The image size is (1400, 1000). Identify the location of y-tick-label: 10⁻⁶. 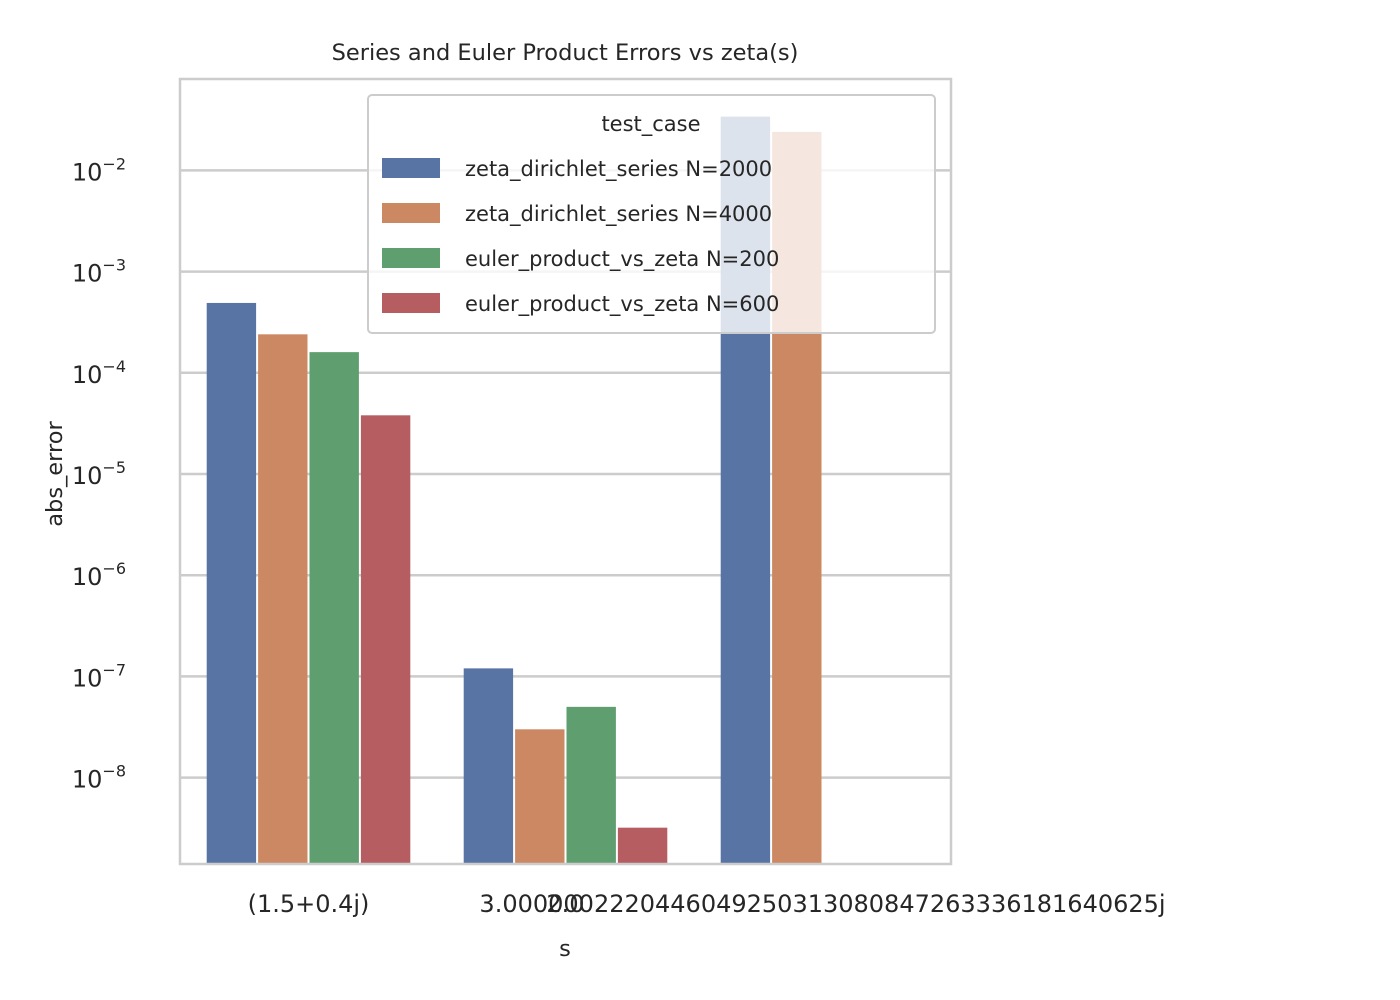
(99, 575).